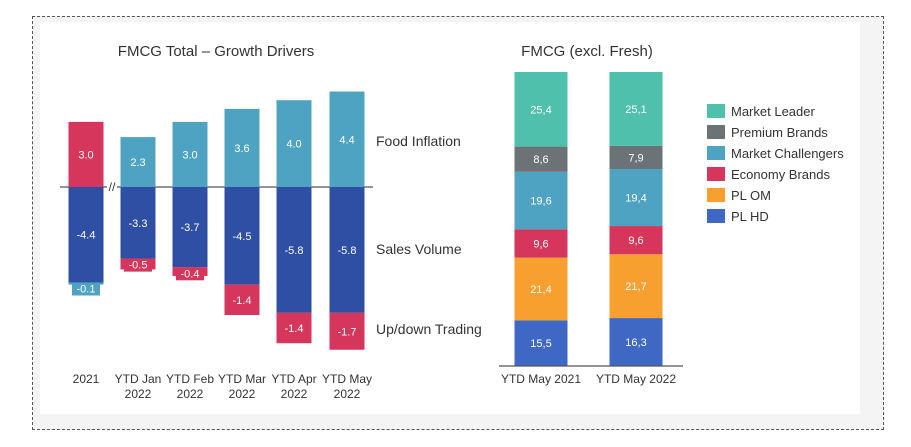 Image resolution: width=911 pixels, height=447 pixels. I want to click on label-updown-trading-ytd-feb-2022: -0.4, so click(190, 274).